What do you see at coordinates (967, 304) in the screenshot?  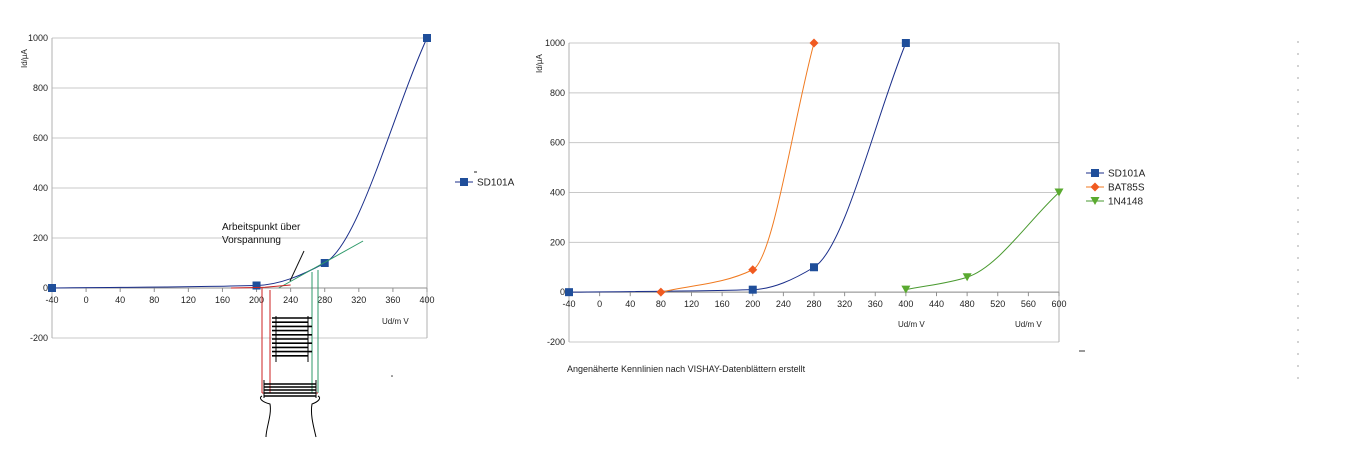 I see `x-tick-label: 480` at bounding box center [967, 304].